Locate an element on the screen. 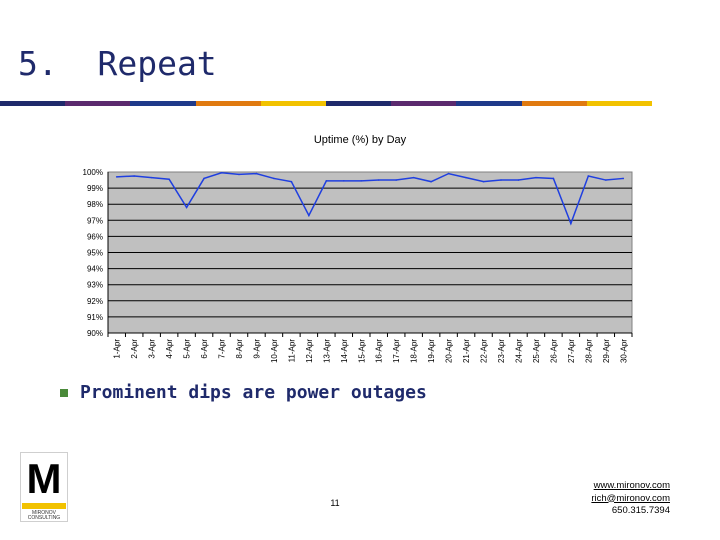 The width and height of the screenshot is (720, 540). y-tick-label: 90% is located at coordinates (95, 333).